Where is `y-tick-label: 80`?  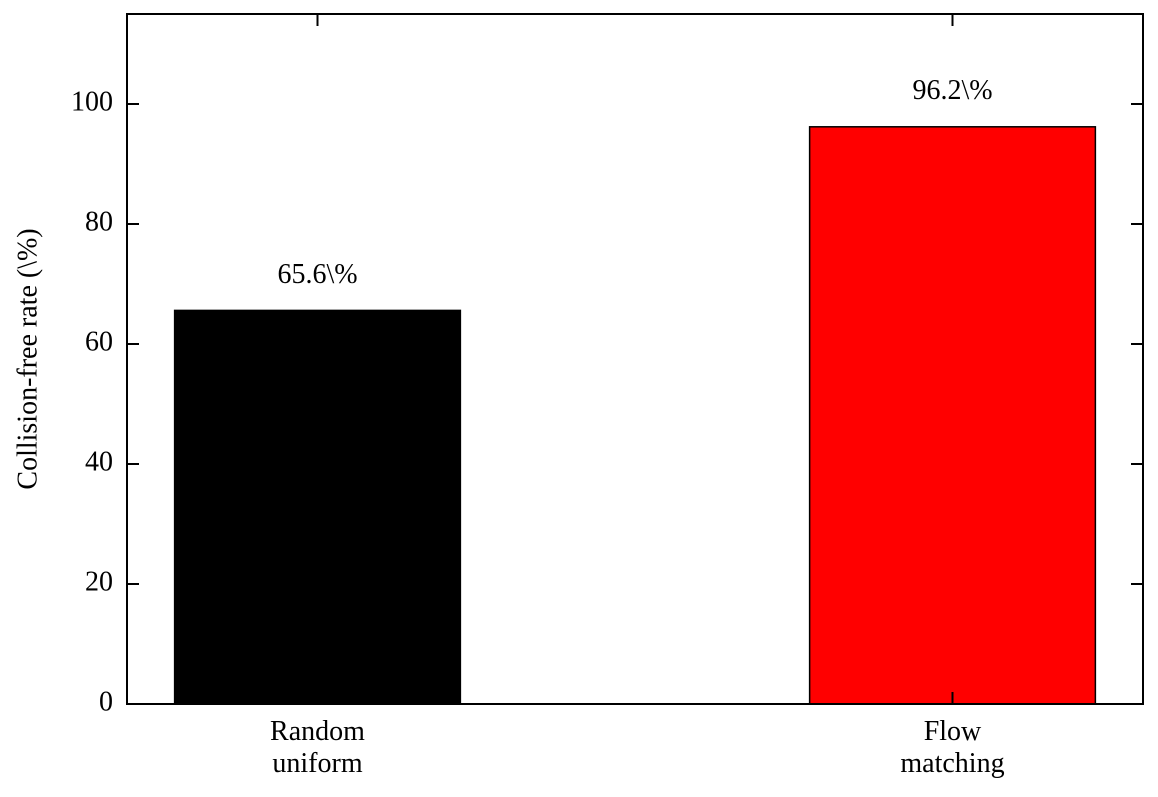
y-tick-label: 80 is located at coordinates (99, 221).